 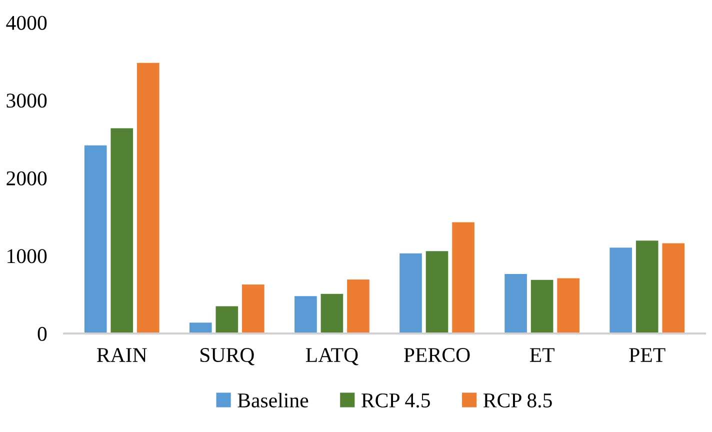 What do you see at coordinates (647, 355) in the screenshot?
I see `x-tick-label: PET` at bounding box center [647, 355].